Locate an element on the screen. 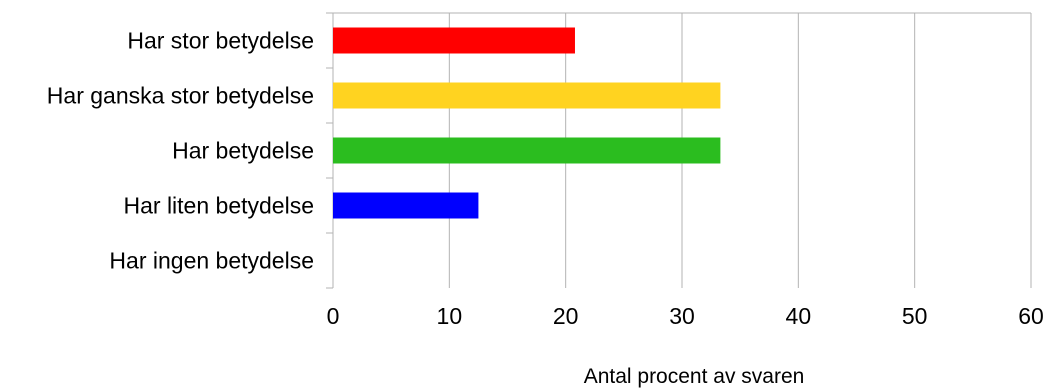 This screenshot has width=1049, height=390. category-label: Har liten betydelse is located at coordinates (219, 206).